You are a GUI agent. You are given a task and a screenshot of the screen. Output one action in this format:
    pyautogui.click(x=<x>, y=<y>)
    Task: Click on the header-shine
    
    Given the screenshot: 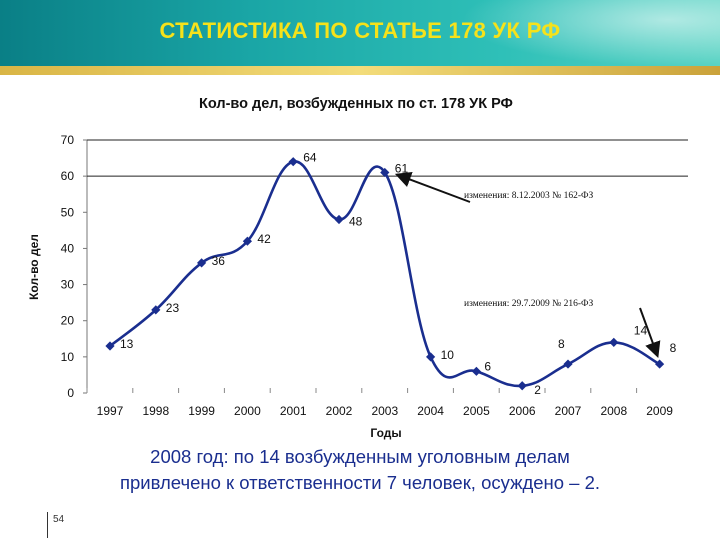 What is the action you would take?
    pyautogui.click(x=590, y=33)
    